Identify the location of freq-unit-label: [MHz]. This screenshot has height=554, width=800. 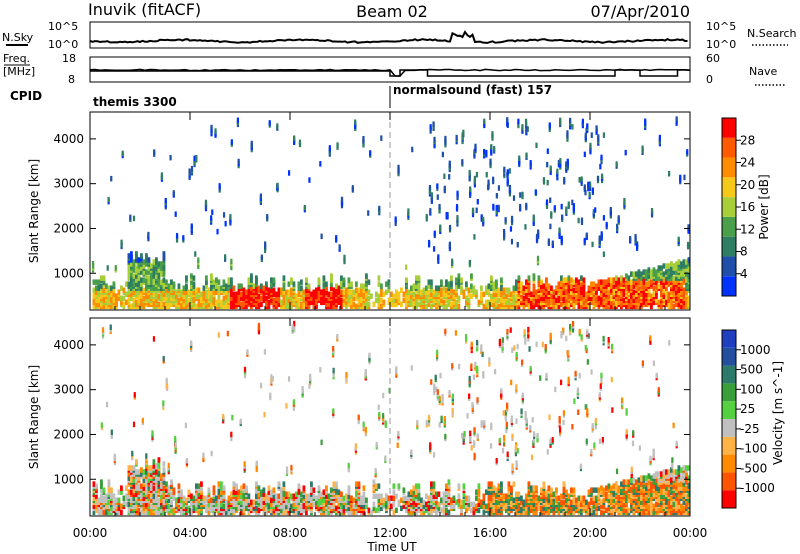
(19, 71).